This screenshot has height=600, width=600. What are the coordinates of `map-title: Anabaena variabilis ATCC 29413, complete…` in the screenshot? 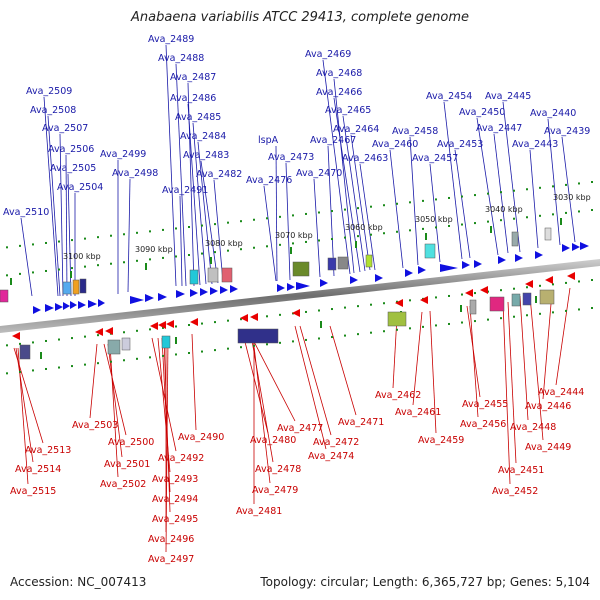 It's located at (300, 17).